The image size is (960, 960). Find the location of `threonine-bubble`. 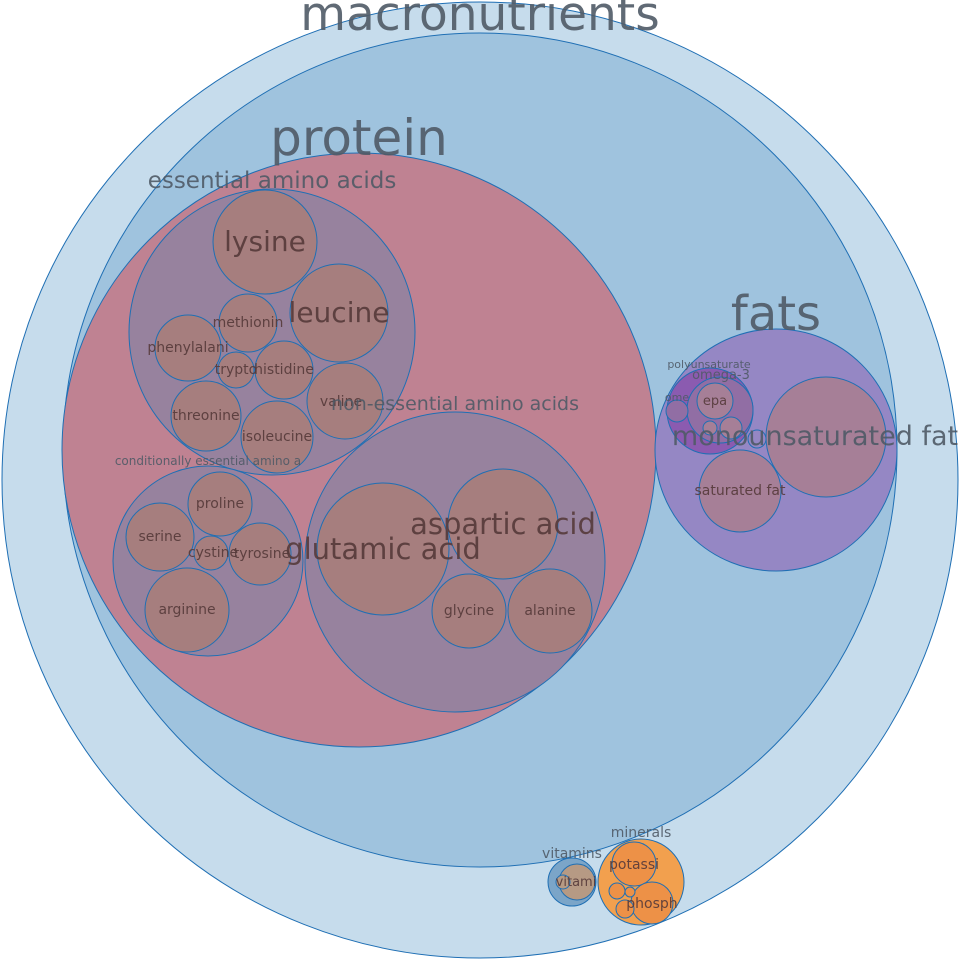

threonine-bubble is located at coordinates (206, 416).